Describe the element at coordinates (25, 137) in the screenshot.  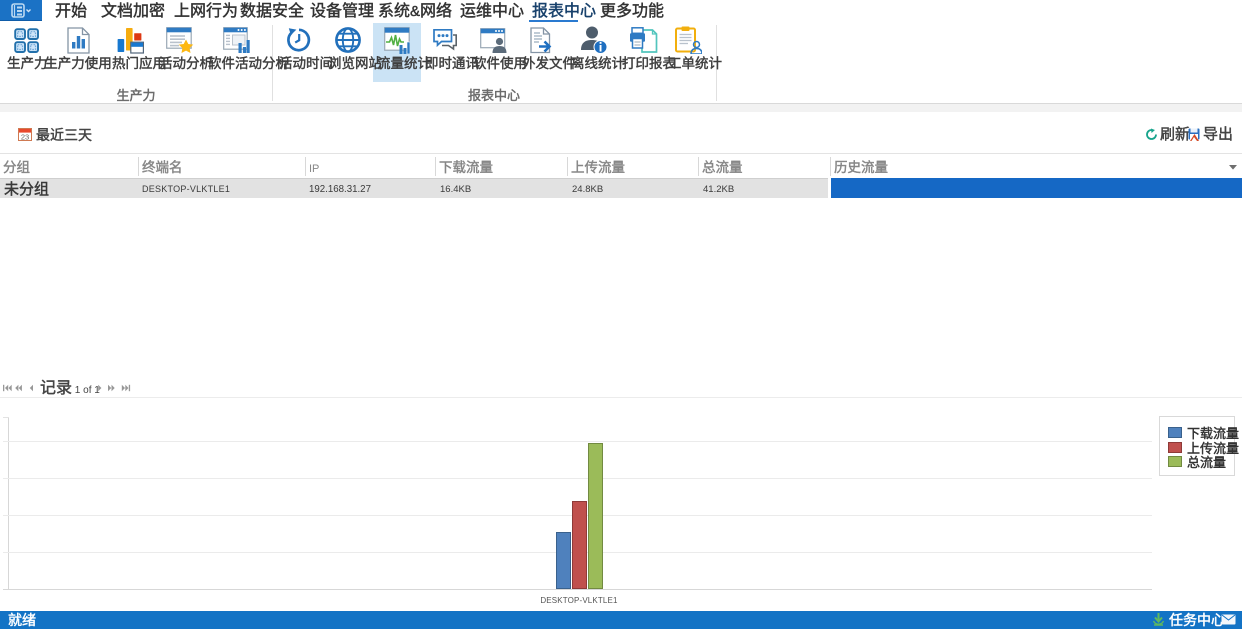
I see `svg-text: 23` at that location.